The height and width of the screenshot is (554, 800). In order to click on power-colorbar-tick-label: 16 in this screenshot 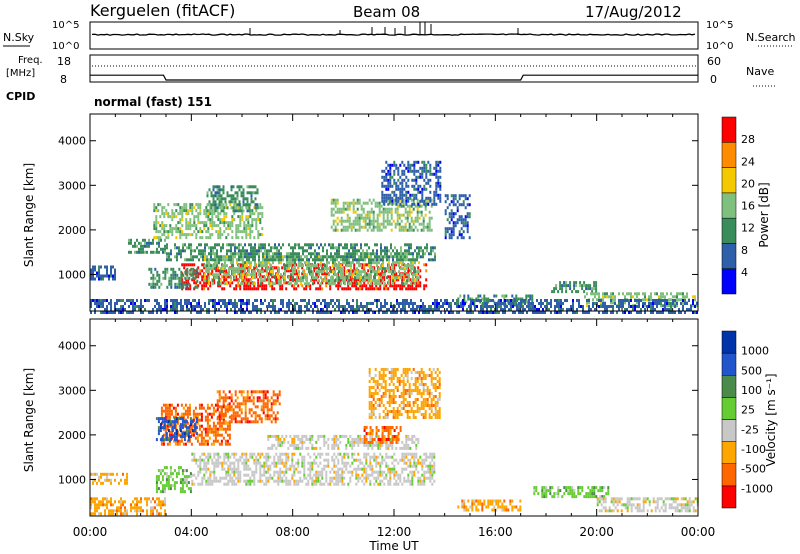, I will do `click(748, 206)`.